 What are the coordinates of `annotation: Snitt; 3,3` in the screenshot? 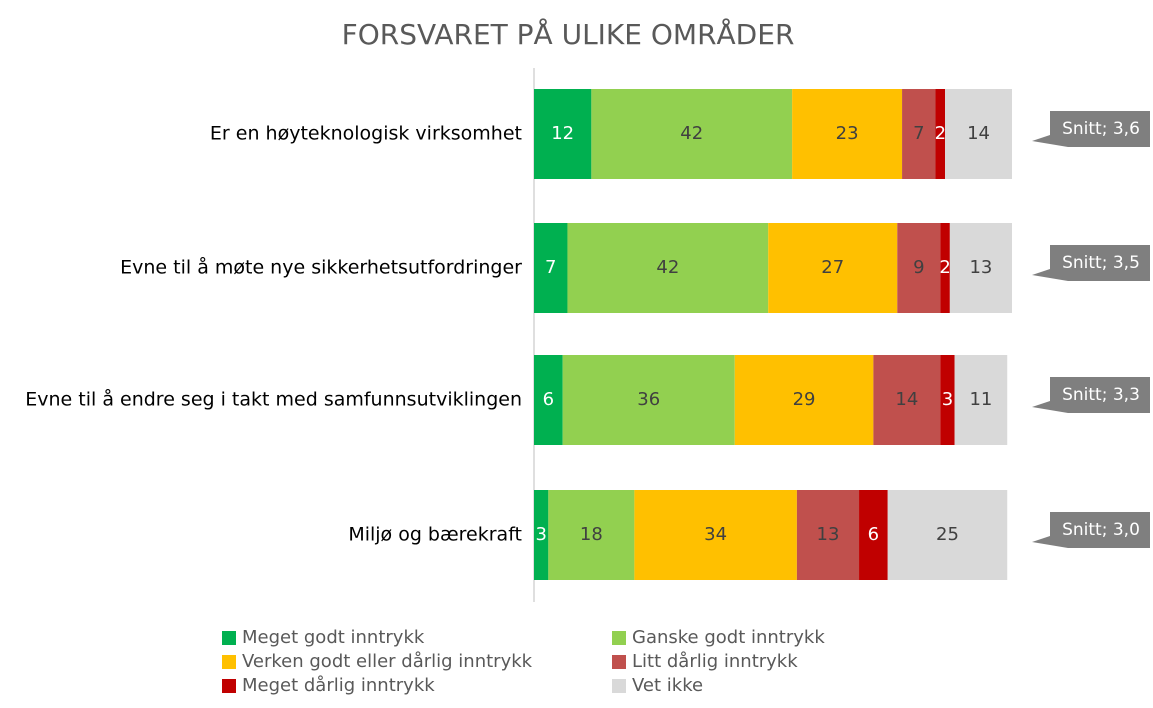 It's located at (1101, 395).